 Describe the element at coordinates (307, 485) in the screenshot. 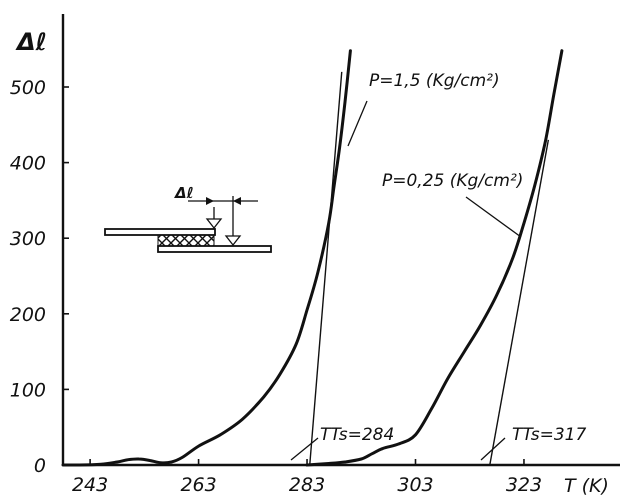

I see `x-tick-label: 283` at that location.